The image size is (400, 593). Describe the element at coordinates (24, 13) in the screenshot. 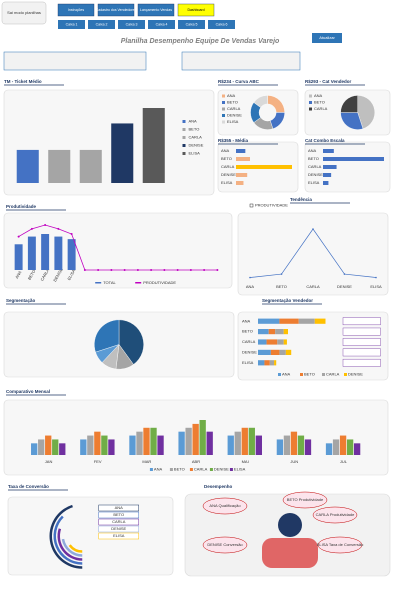

I see `logo` at that location.